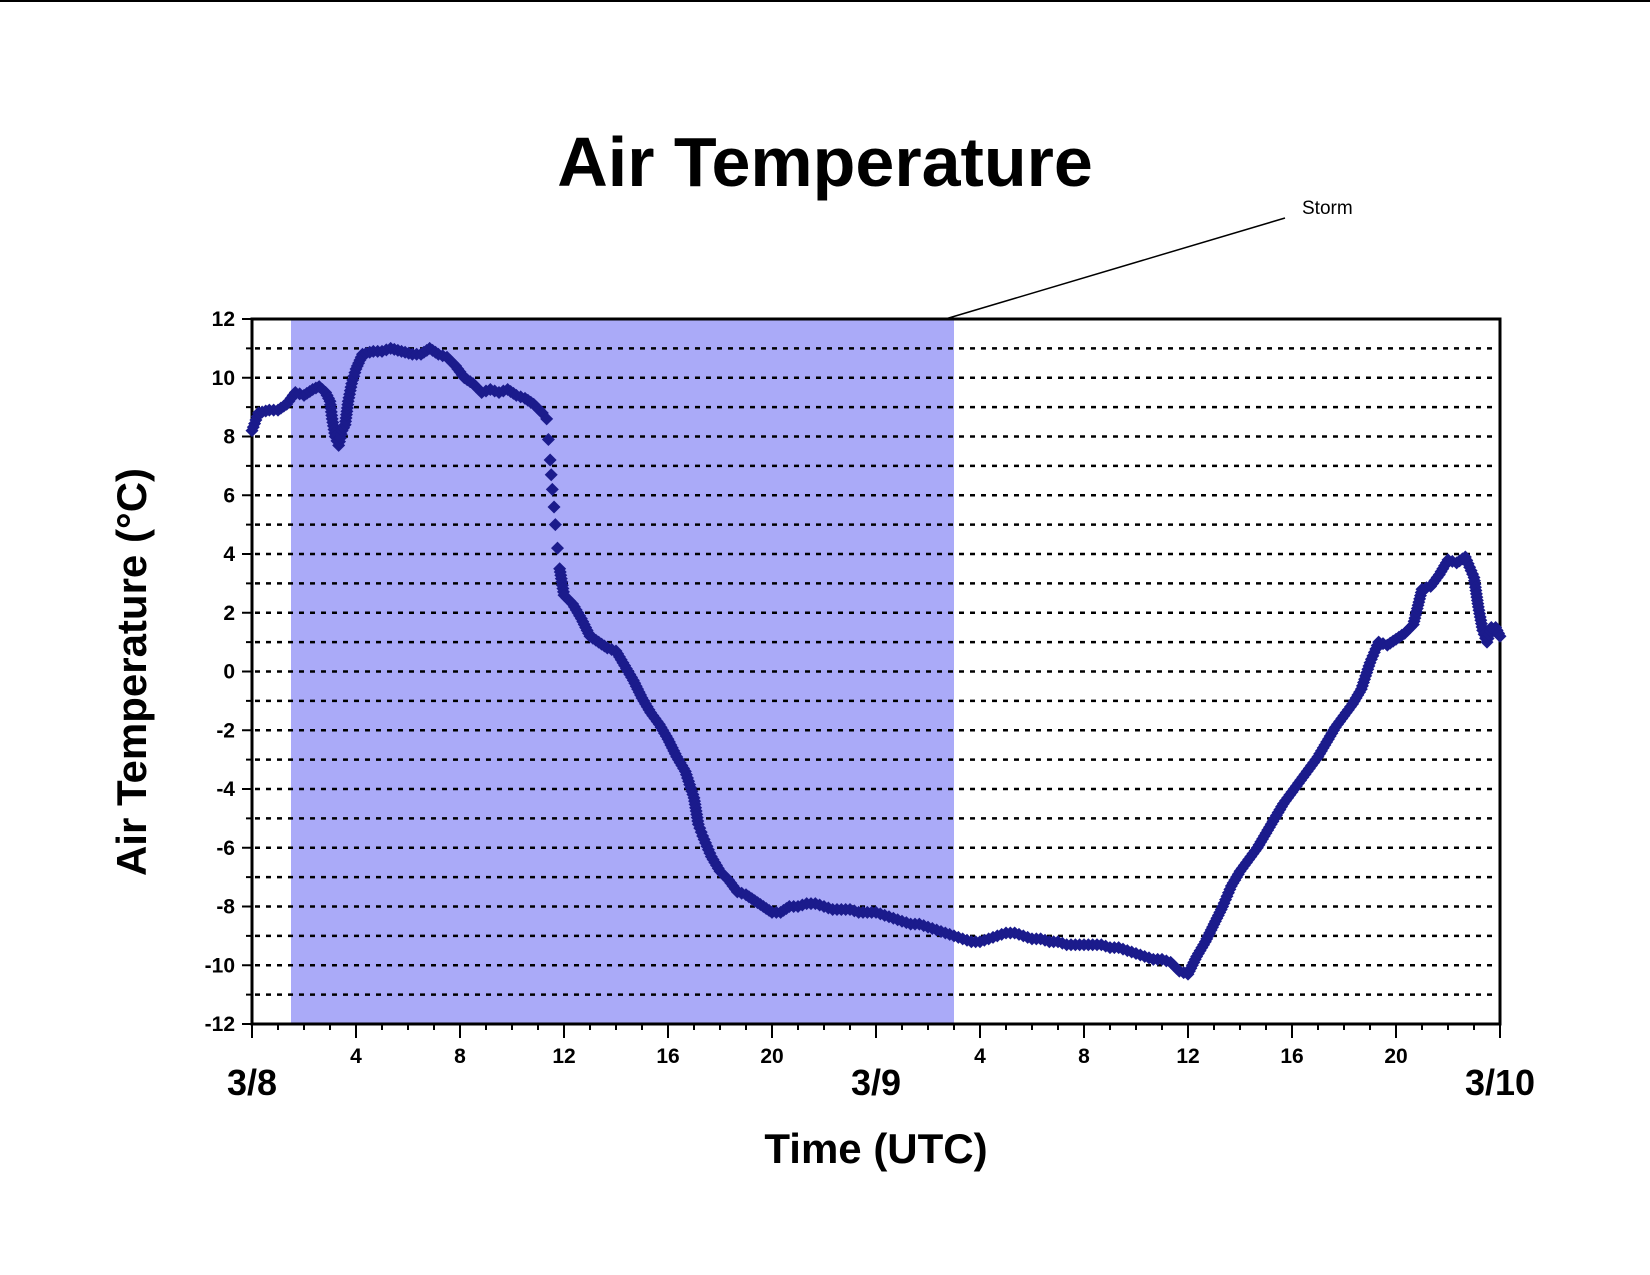  What do you see at coordinates (252, 1082) in the screenshot?
I see `x-date-label: 3/8` at bounding box center [252, 1082].